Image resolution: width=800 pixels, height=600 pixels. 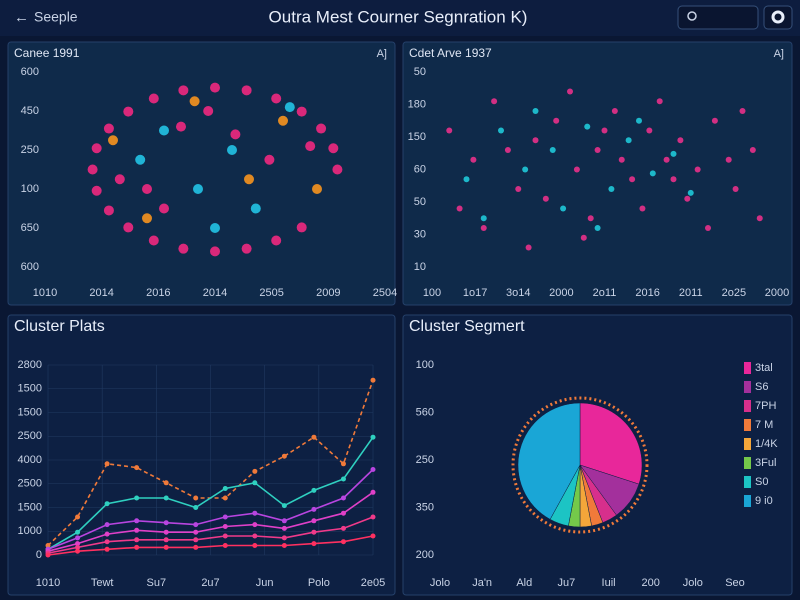 What do you see at coordinates (21, 17) in the screenshot?
I see `back-arrow: ←` at bounding box center [21, 17].